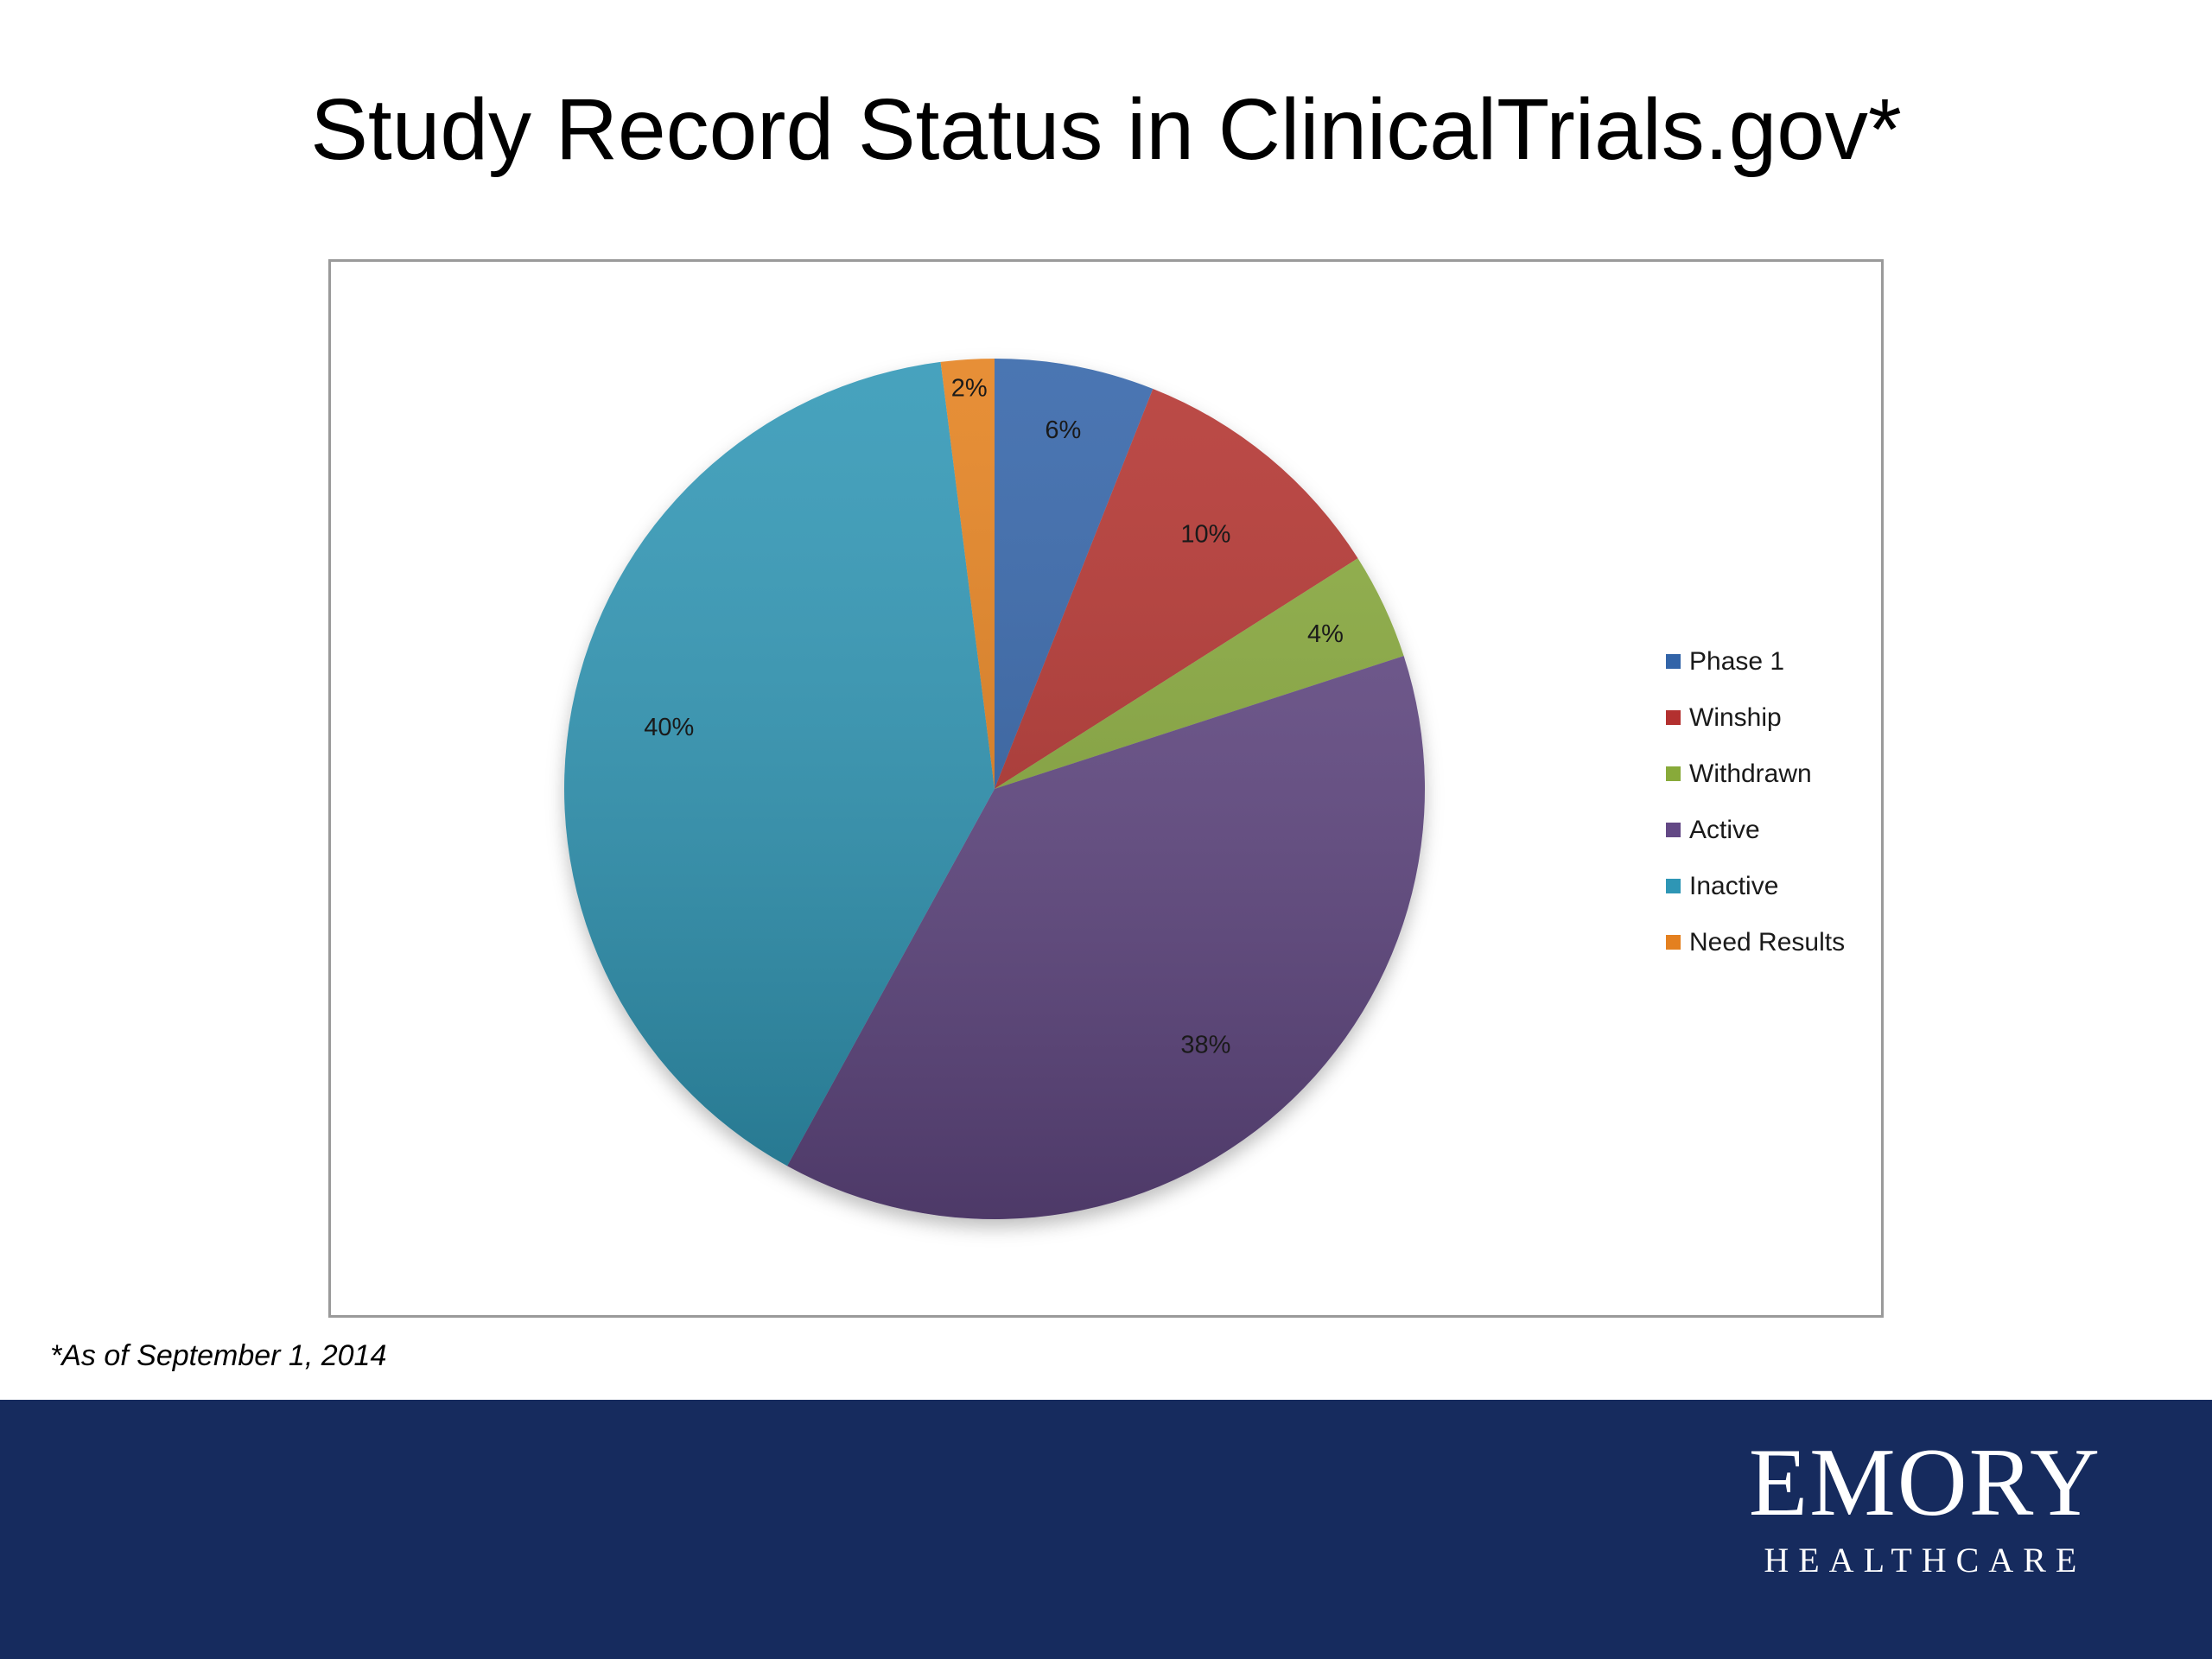 This screenshot has width=2212, height=1659. What do you see at coordinates (1734, 885) in the screenshot?
I see `legend-label: Inactive` at bounding box center [1734, 885].